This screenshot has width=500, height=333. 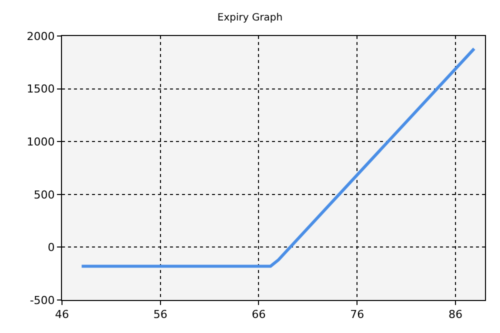 What do you see at coordinates (62, 315) in the screenshot?
I see `x-tick-label: 46` at bounding box center [62, 315].